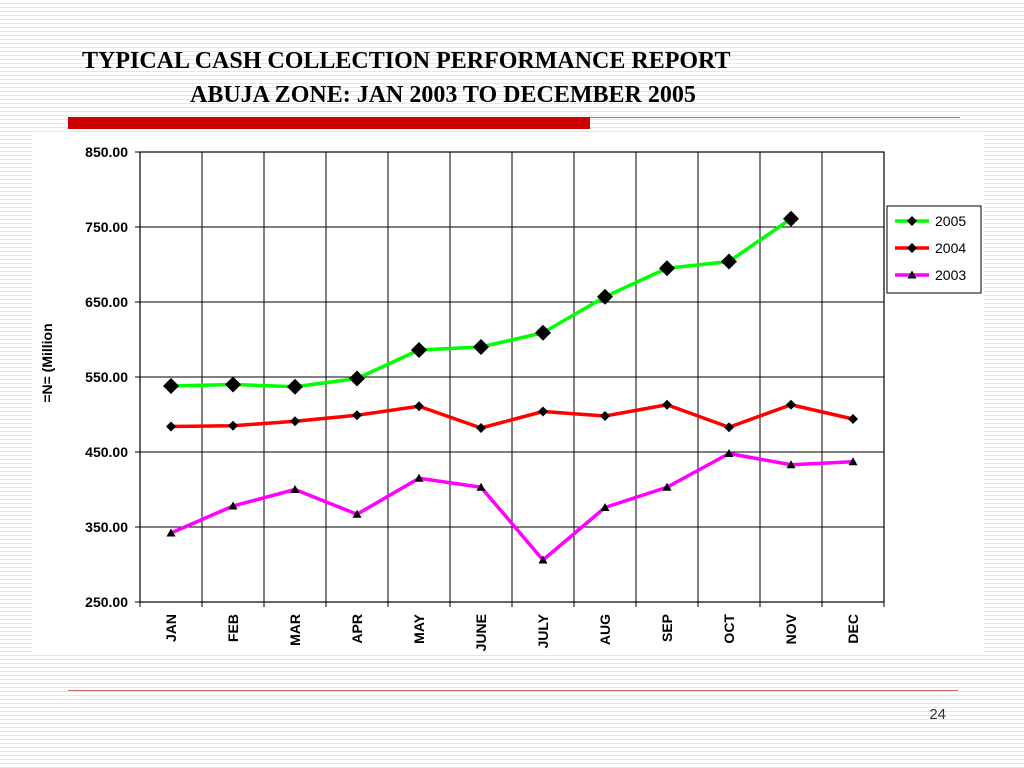  What do you see at coordinates (791, 628) in the screenshot?
I see `x-tick-label: NOV` at bounding box center [791, 628].